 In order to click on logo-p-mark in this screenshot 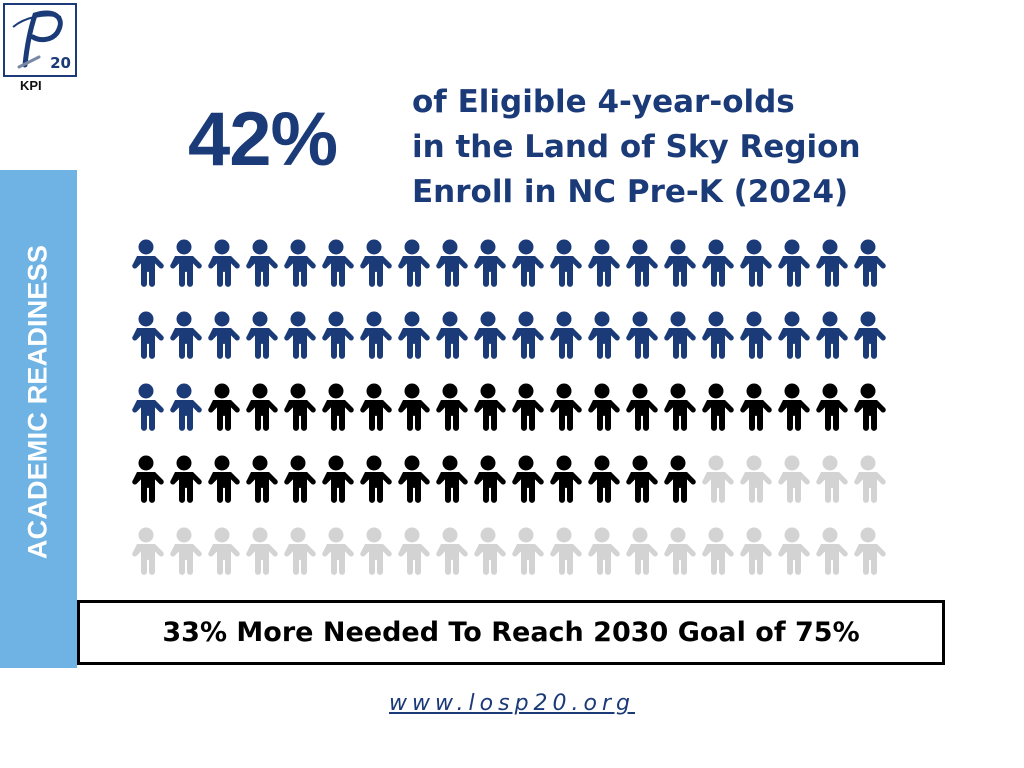, I will do `click(37, 39)`.